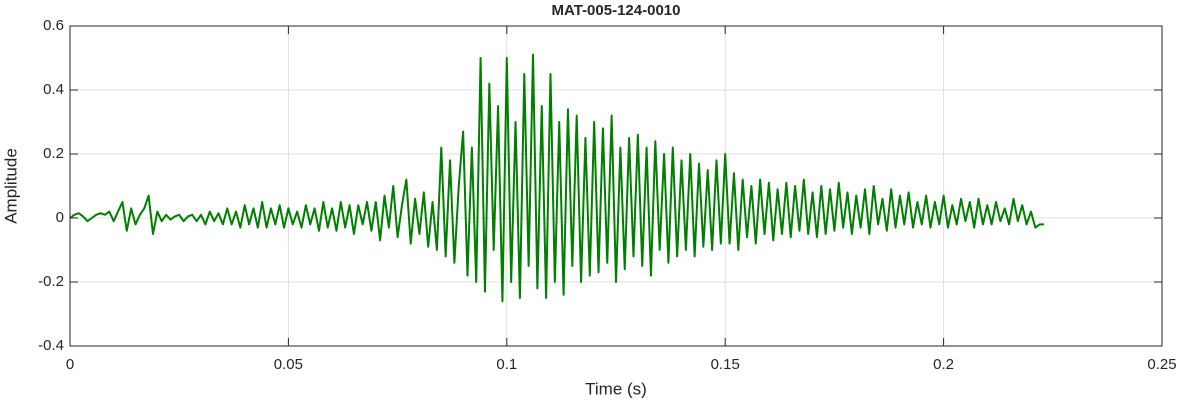 This screenshot has width=1182, height=404. I want to click on x-tick-label: 0.05, so click(288, 364).